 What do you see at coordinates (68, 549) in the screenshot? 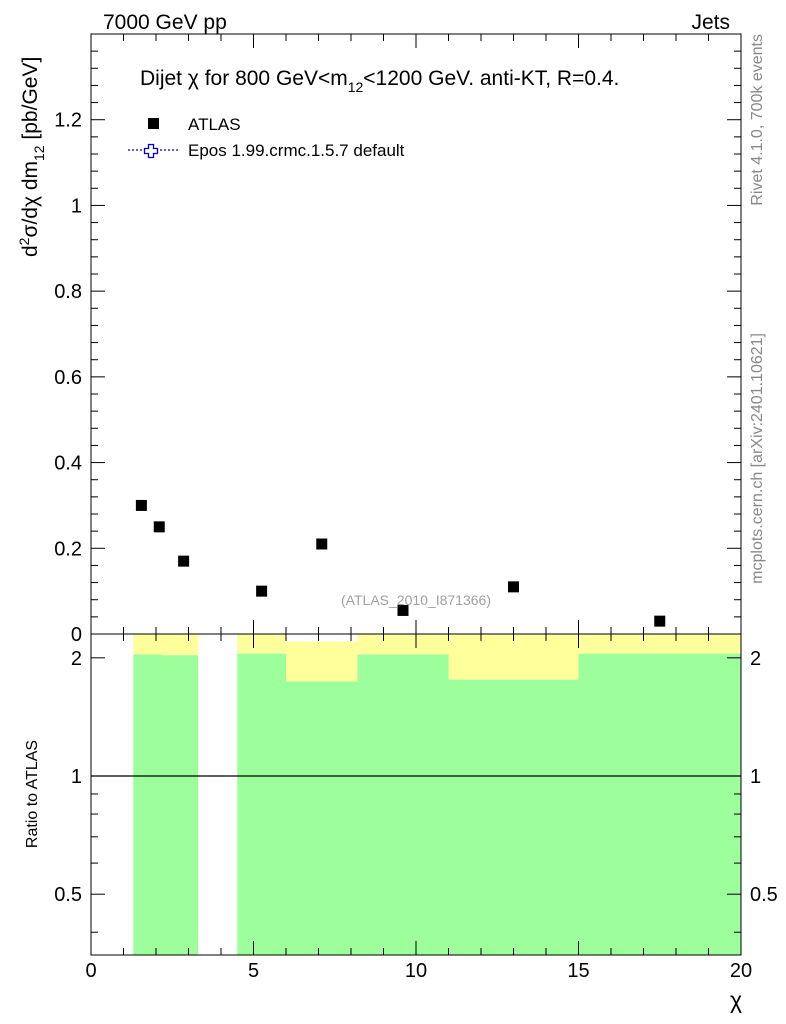
I see `y-tick-label: 0.2` at bounding box center [68, 549].